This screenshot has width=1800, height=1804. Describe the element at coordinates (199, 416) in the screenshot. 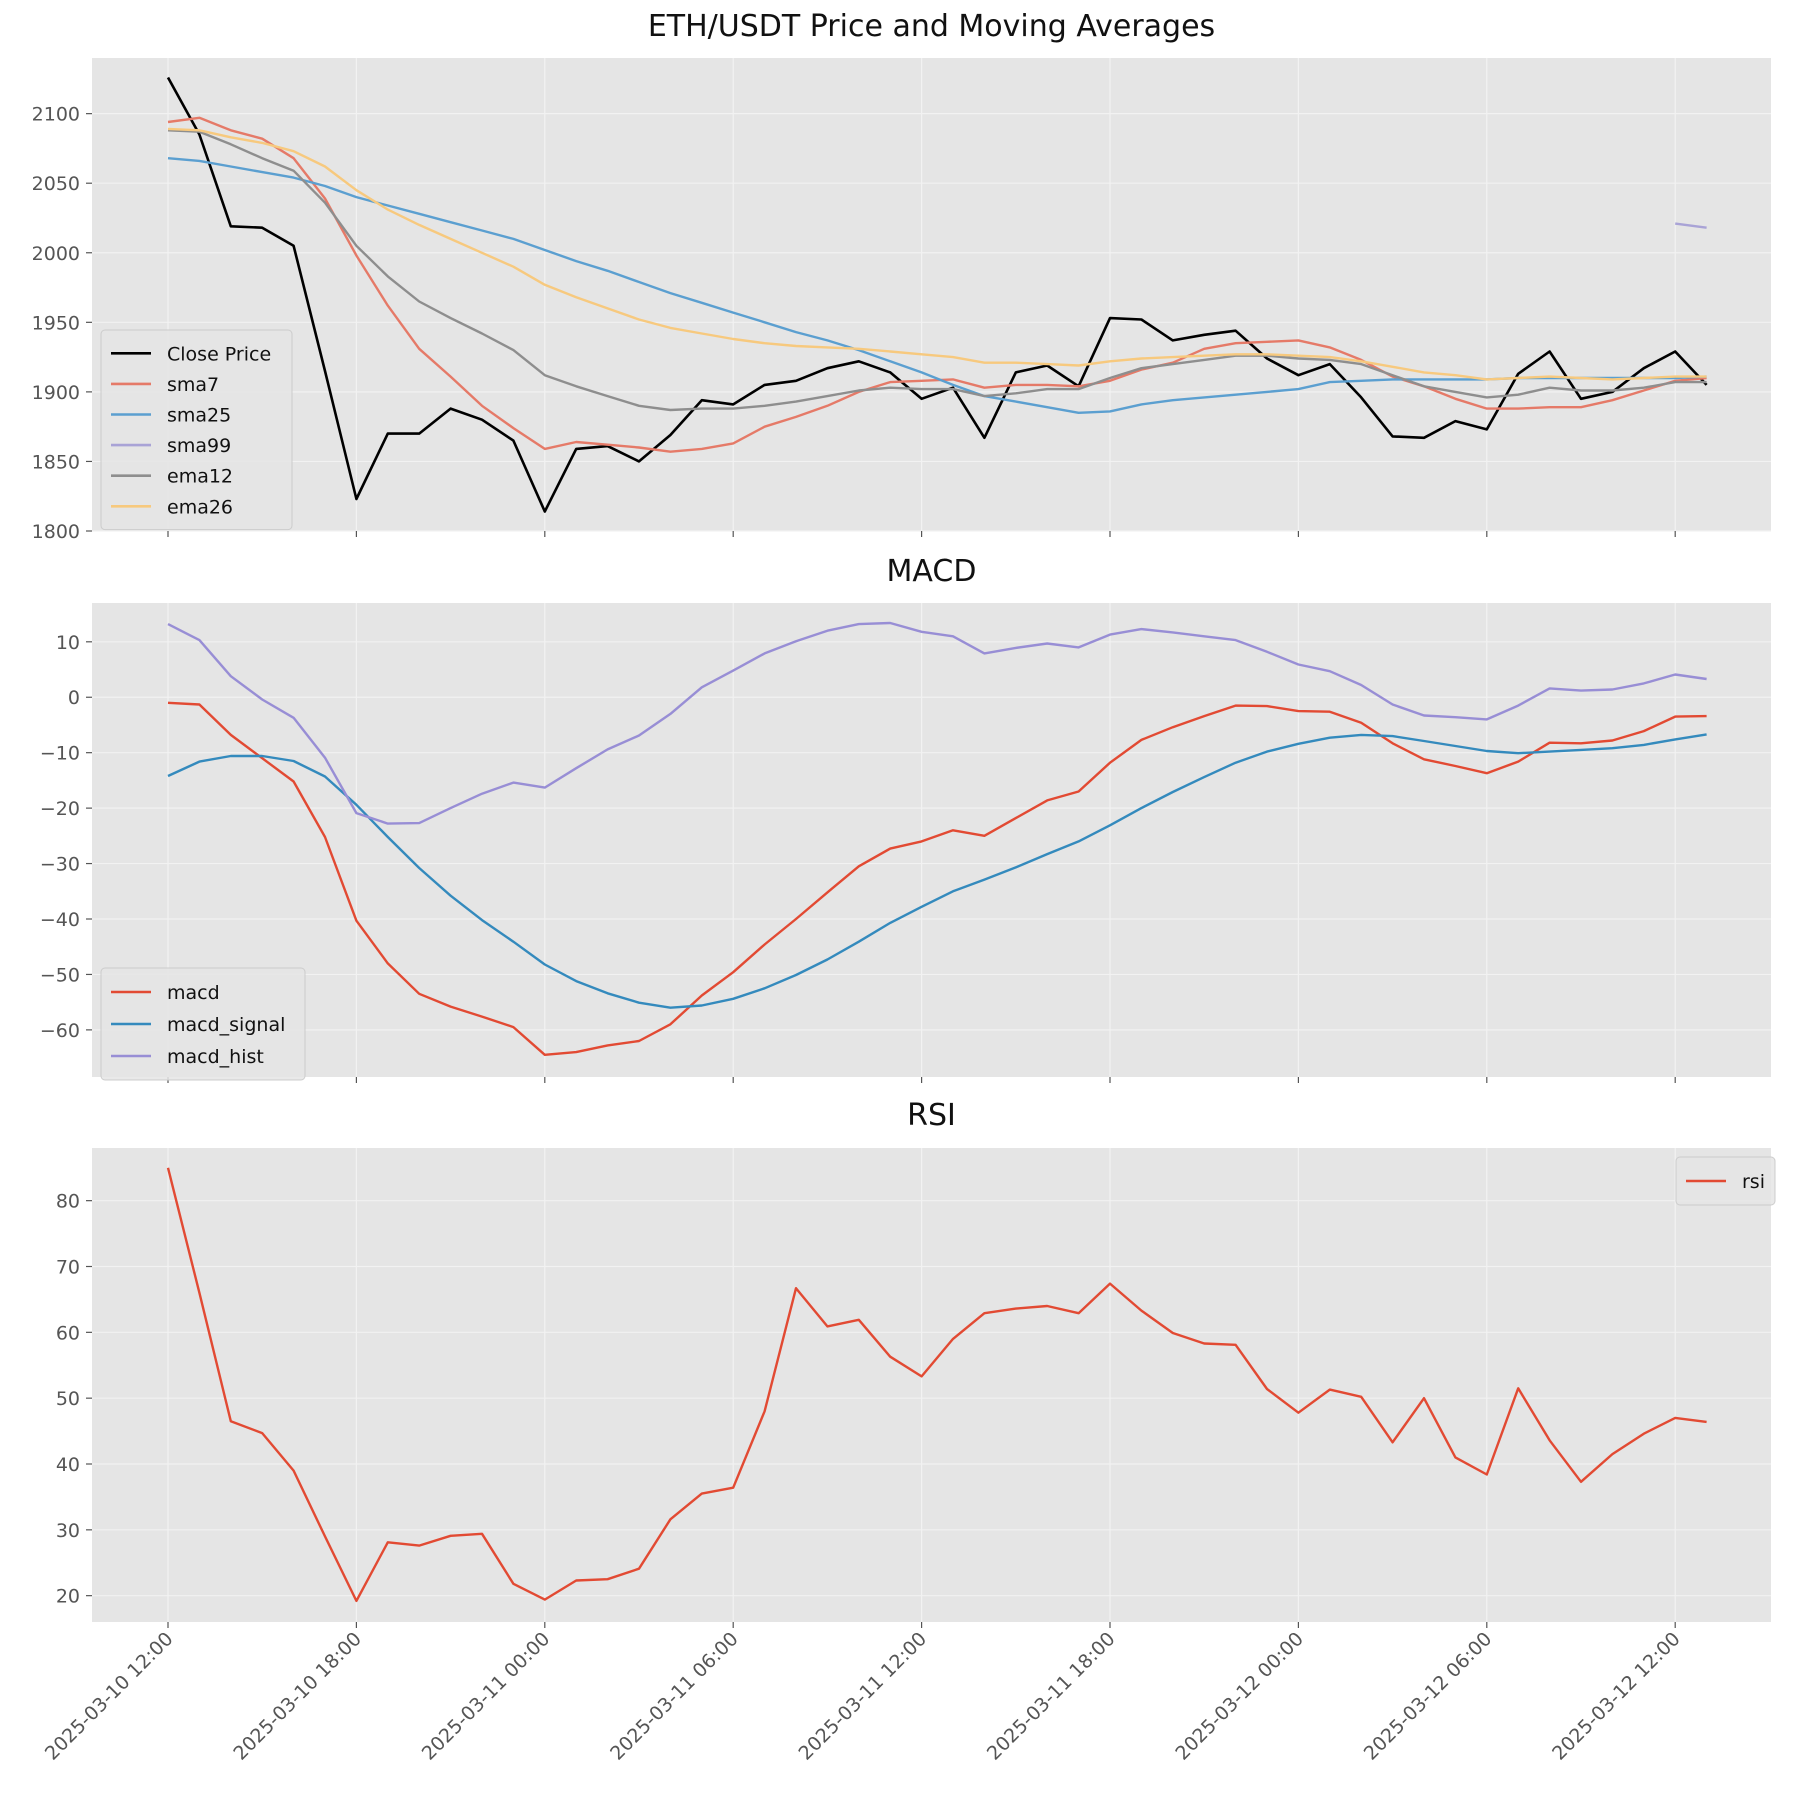

I see `legend-label: sma25` at that location.